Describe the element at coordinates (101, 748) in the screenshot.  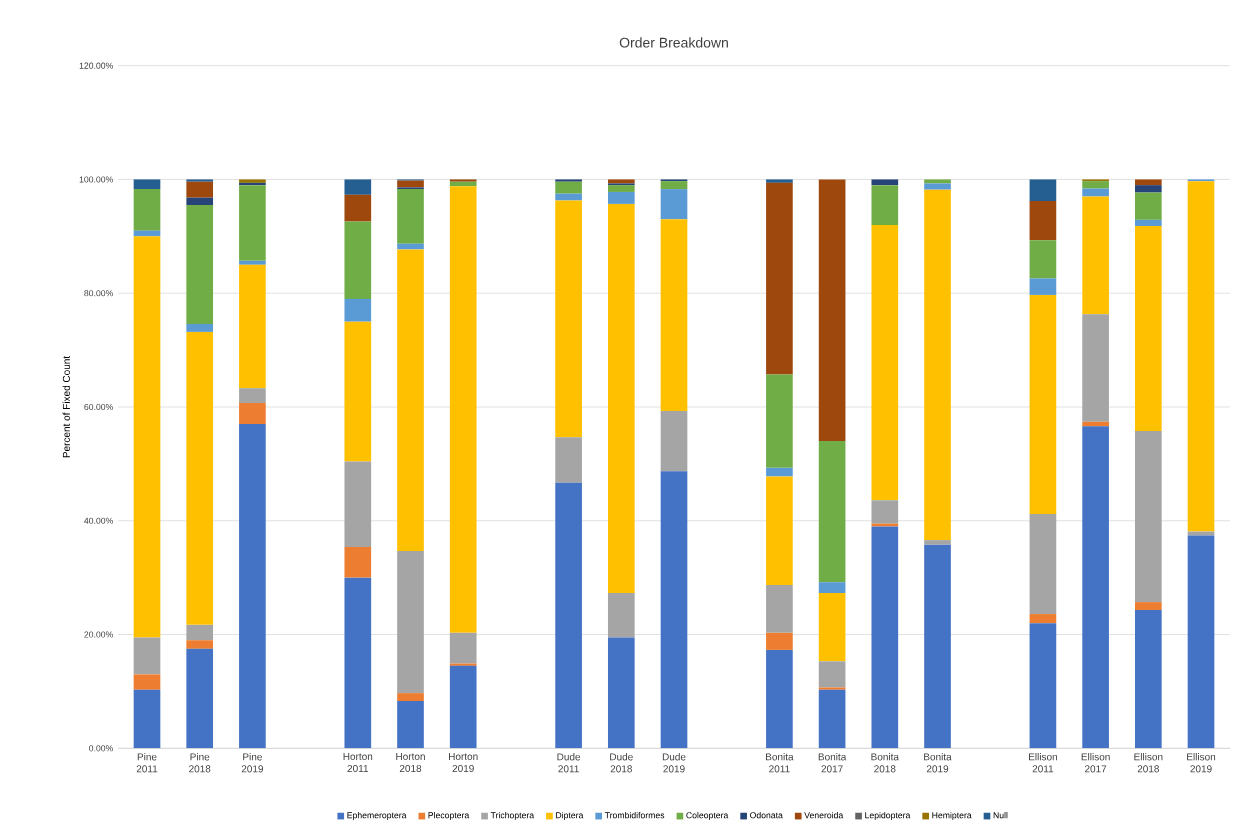
I see `y-tick-label: 0.00%` at that location.